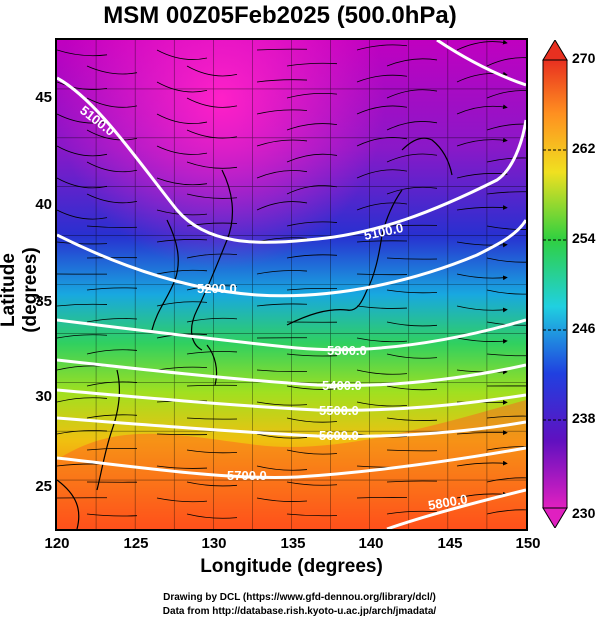 The width and height of the screenshot is (599, 625). What do you see at coordinates (342, 385) in the screenshot?
I see `contour-label-5400: 5400.0` at bounding box center [342, 385].